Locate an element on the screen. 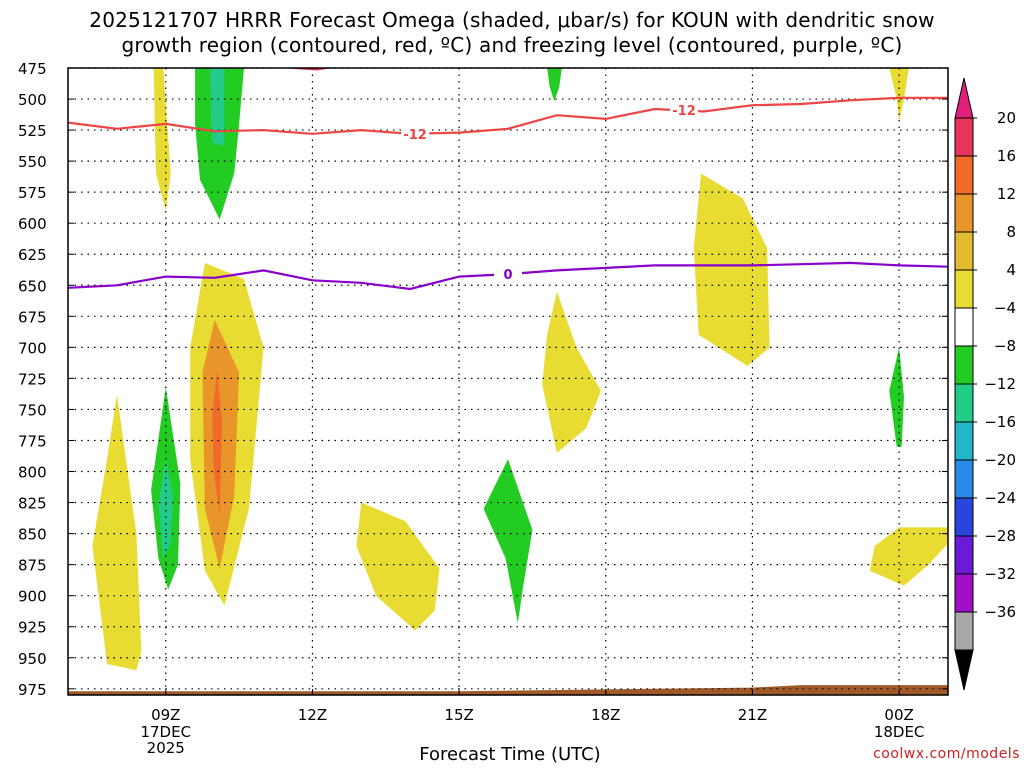 The width and height of the screenshot is (1024, 768). omega-region-yellow-low-center is located at coordinates (398, 566).